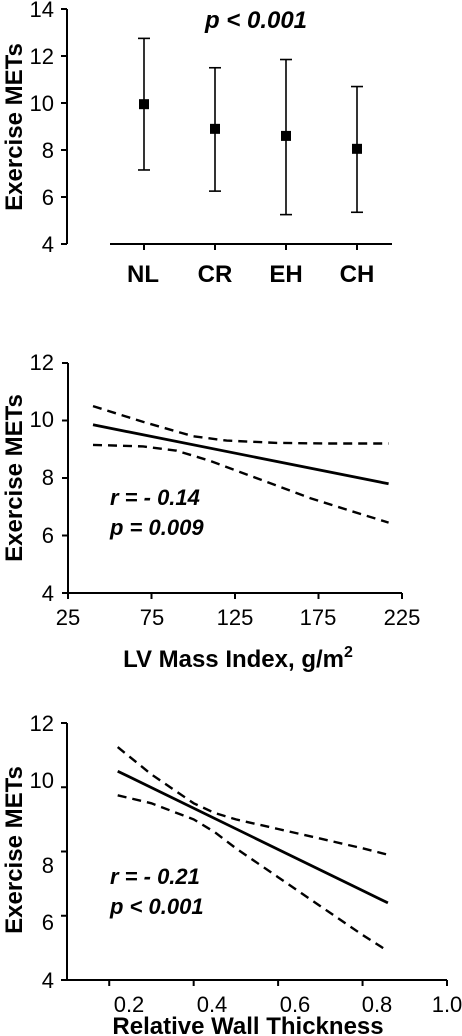 The height and width of the screenshot is (1036, 462). I want to click on panel1-category-label: CH, so click(357, 274).